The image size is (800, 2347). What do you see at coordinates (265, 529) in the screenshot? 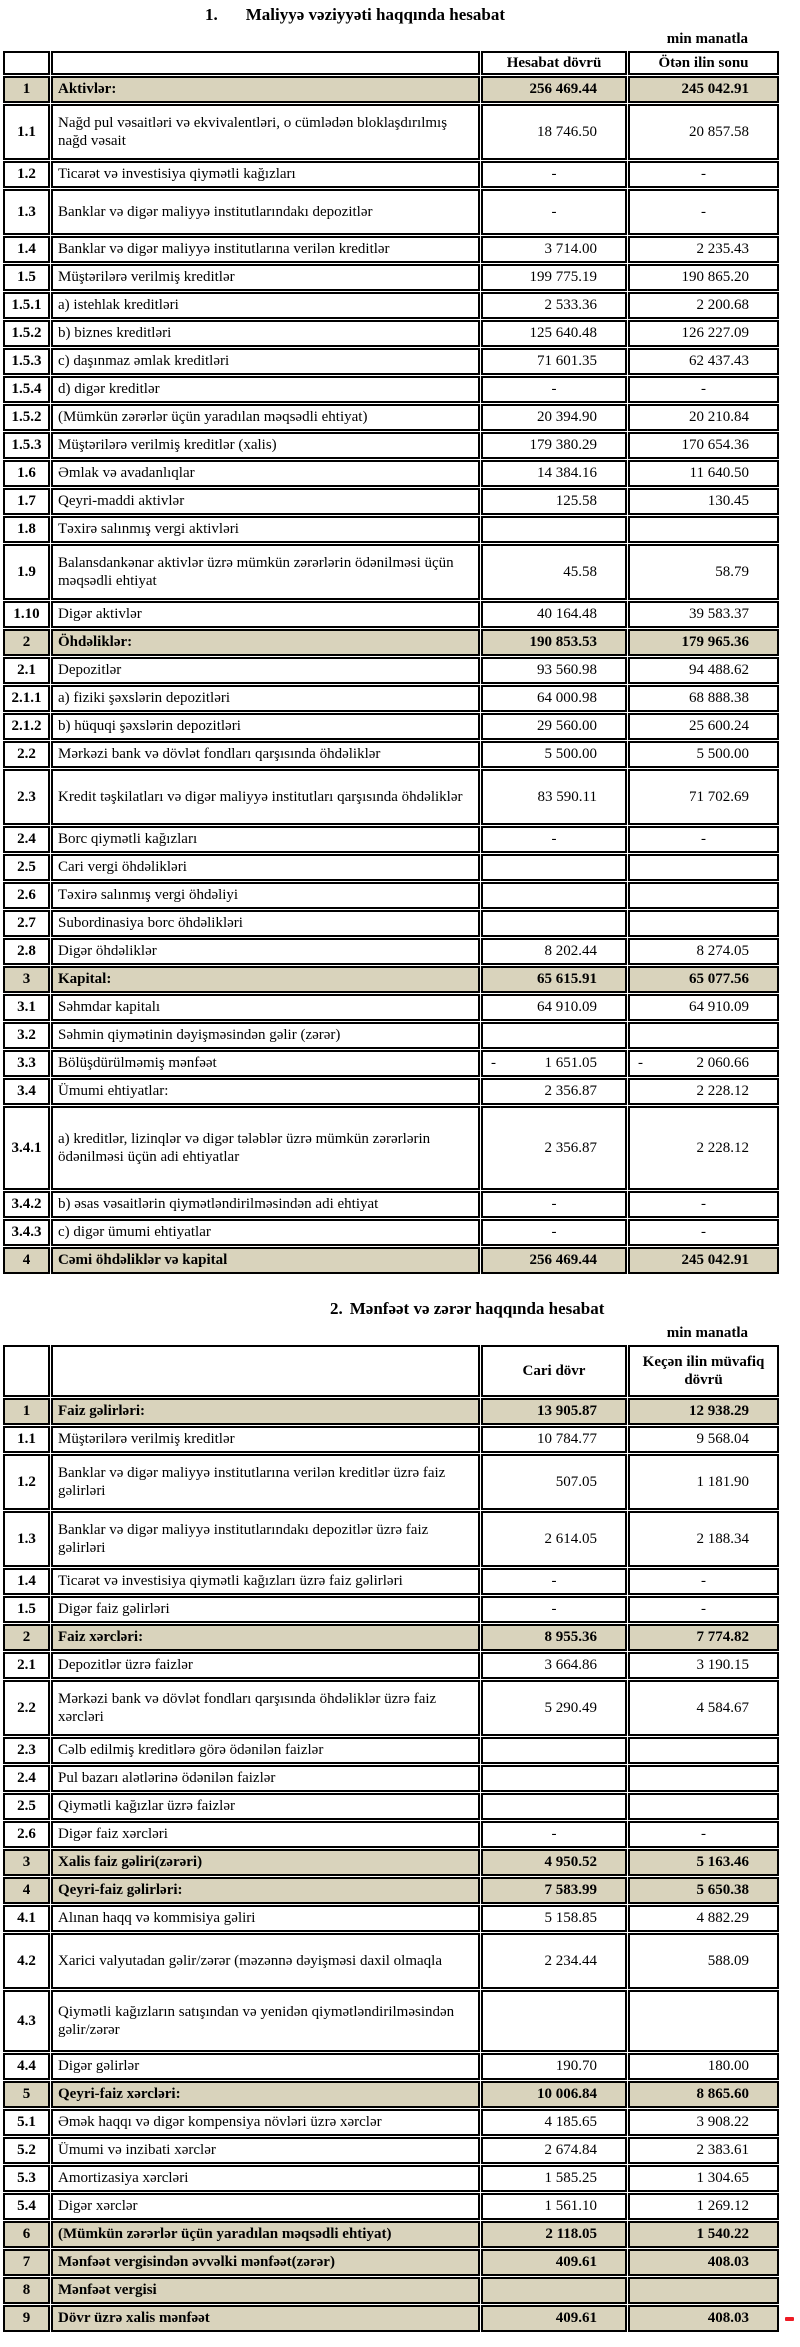
I see `row-label-cell: Təxirə salınmış vergi aktivləri` at bounding box center [265, 529].